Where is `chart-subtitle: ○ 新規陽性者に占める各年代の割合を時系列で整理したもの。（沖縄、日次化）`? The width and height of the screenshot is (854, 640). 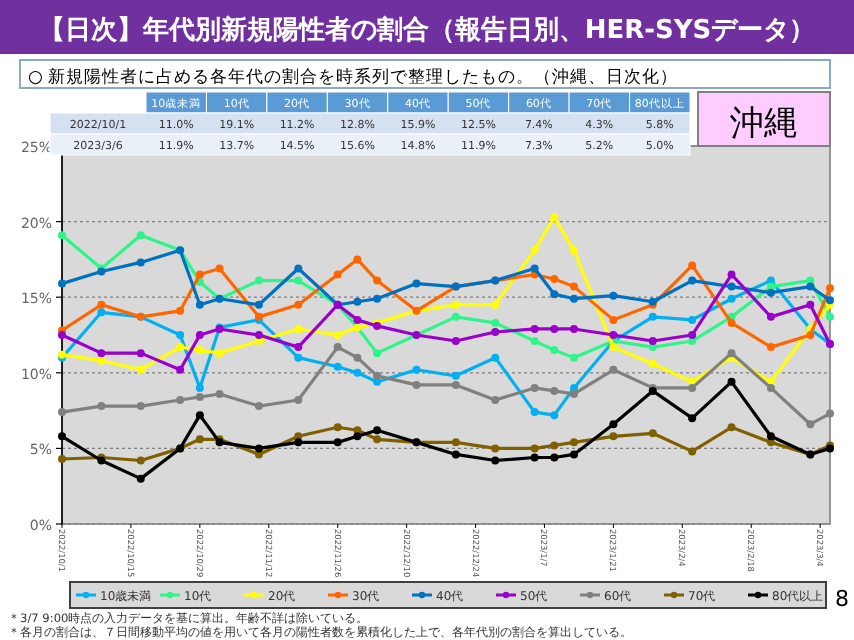 chart-subtitle: ○ 新規陽性者に占める各年代の割合を時系列で整理したもの。（沖縄、日次化） is located at coordinates (353, 77).